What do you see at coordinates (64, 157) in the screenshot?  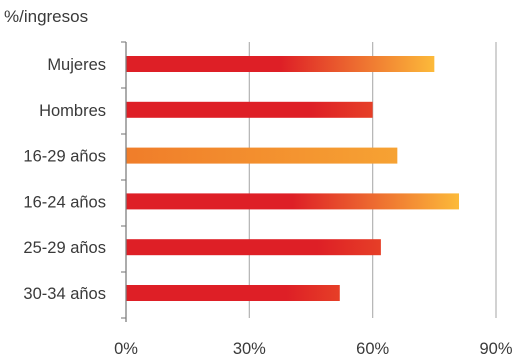 I see `category-label-2: 16-29 años` at bounding box center [64, 157].